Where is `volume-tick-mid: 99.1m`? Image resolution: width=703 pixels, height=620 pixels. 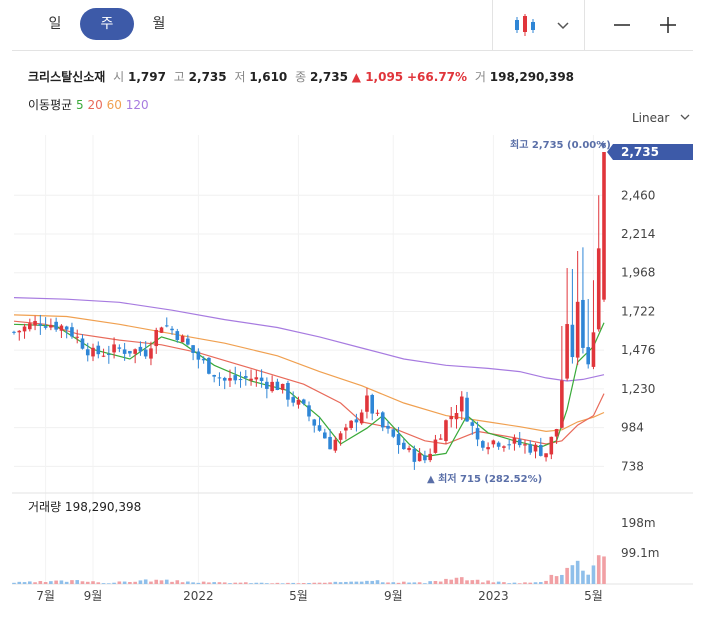
volume-tick-mid: 99.1m is located at coordinates (640, 553).